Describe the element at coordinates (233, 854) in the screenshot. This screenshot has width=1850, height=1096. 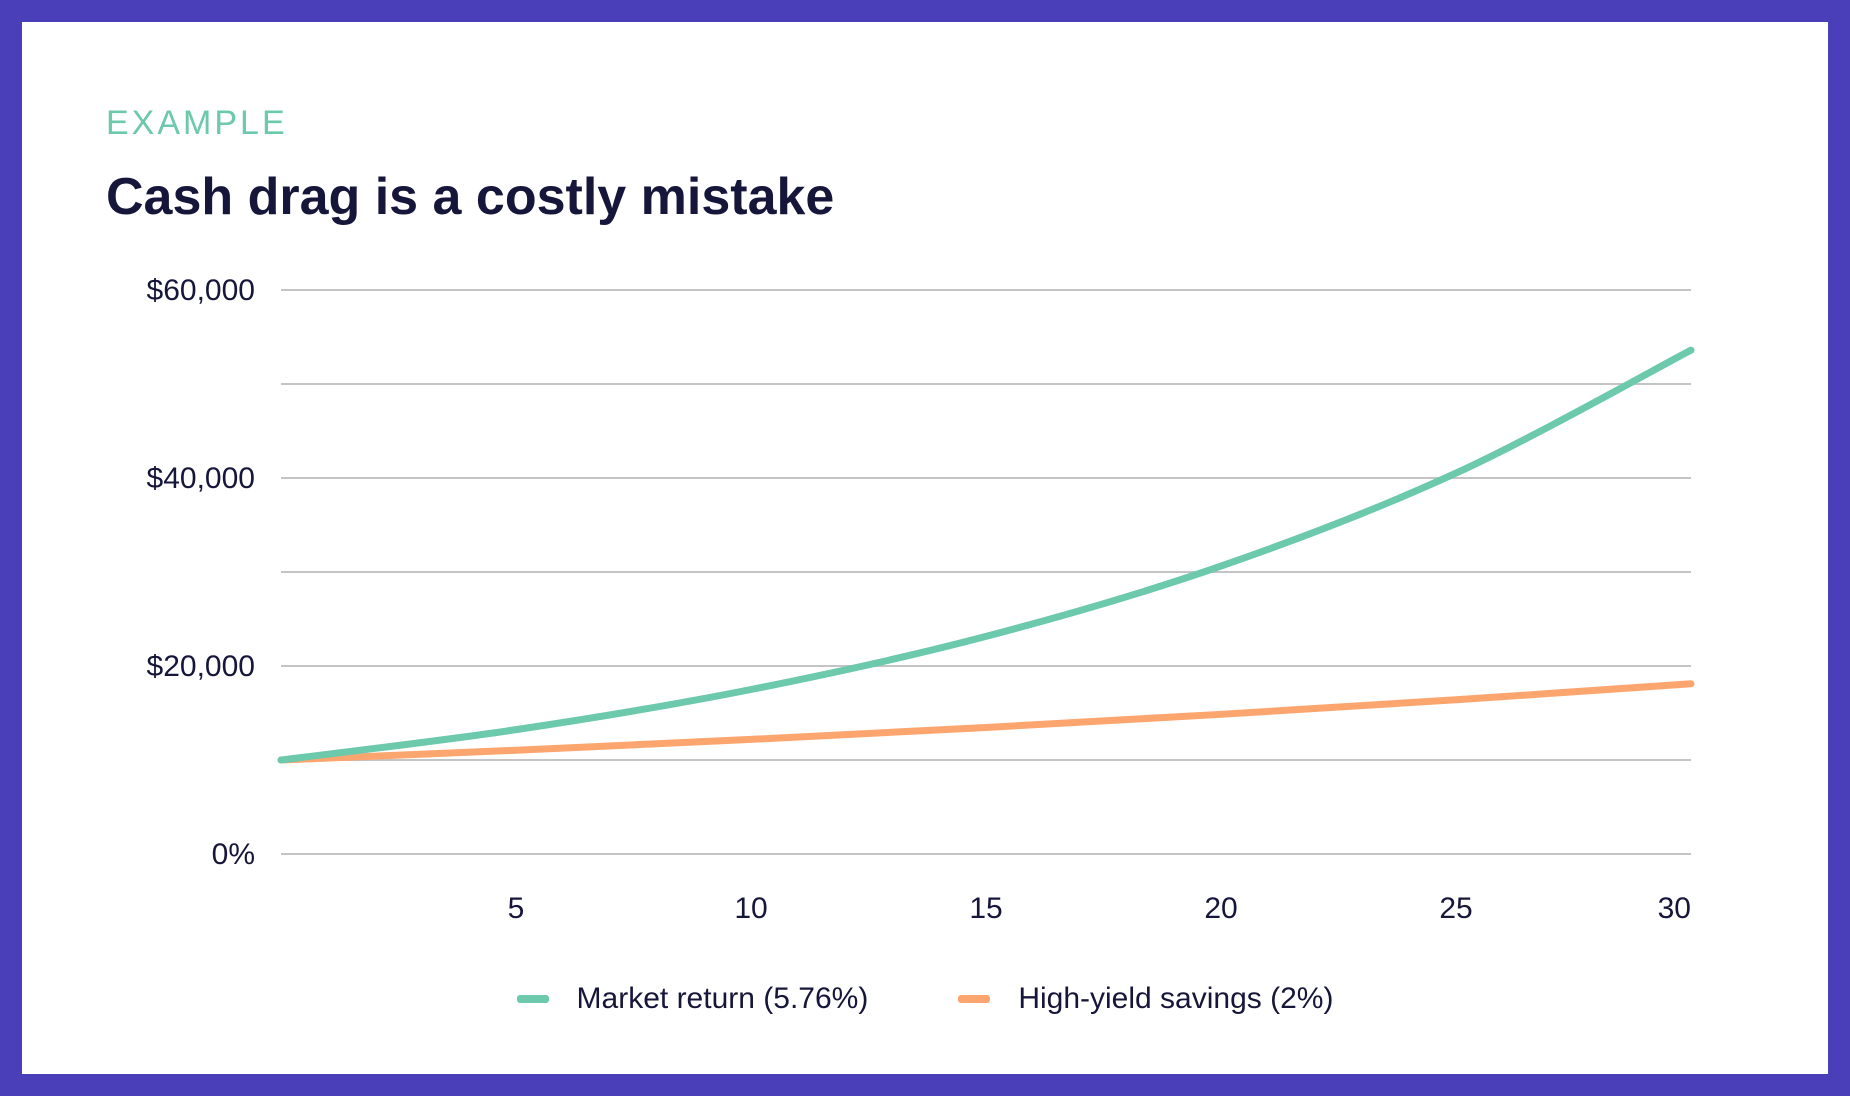
I see `y-tick-label: 0%` at that location.